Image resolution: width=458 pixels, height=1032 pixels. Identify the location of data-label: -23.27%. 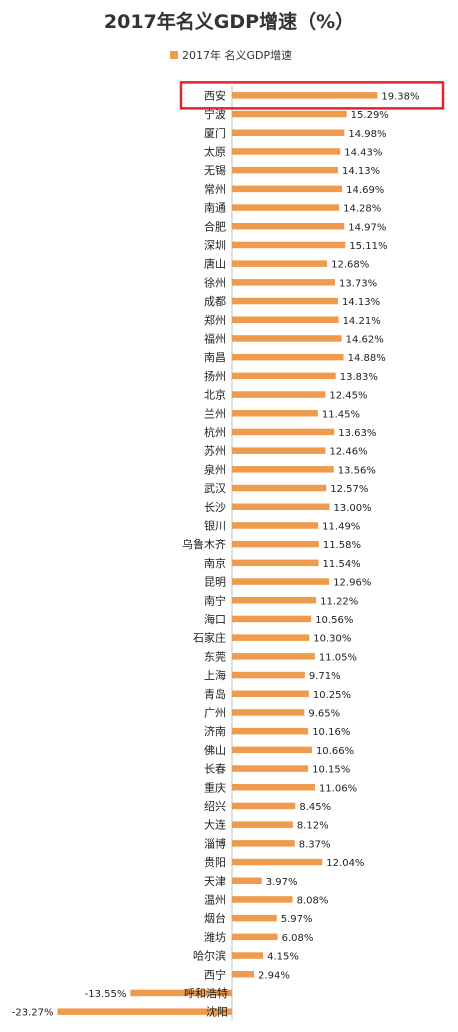
(33, 1013).